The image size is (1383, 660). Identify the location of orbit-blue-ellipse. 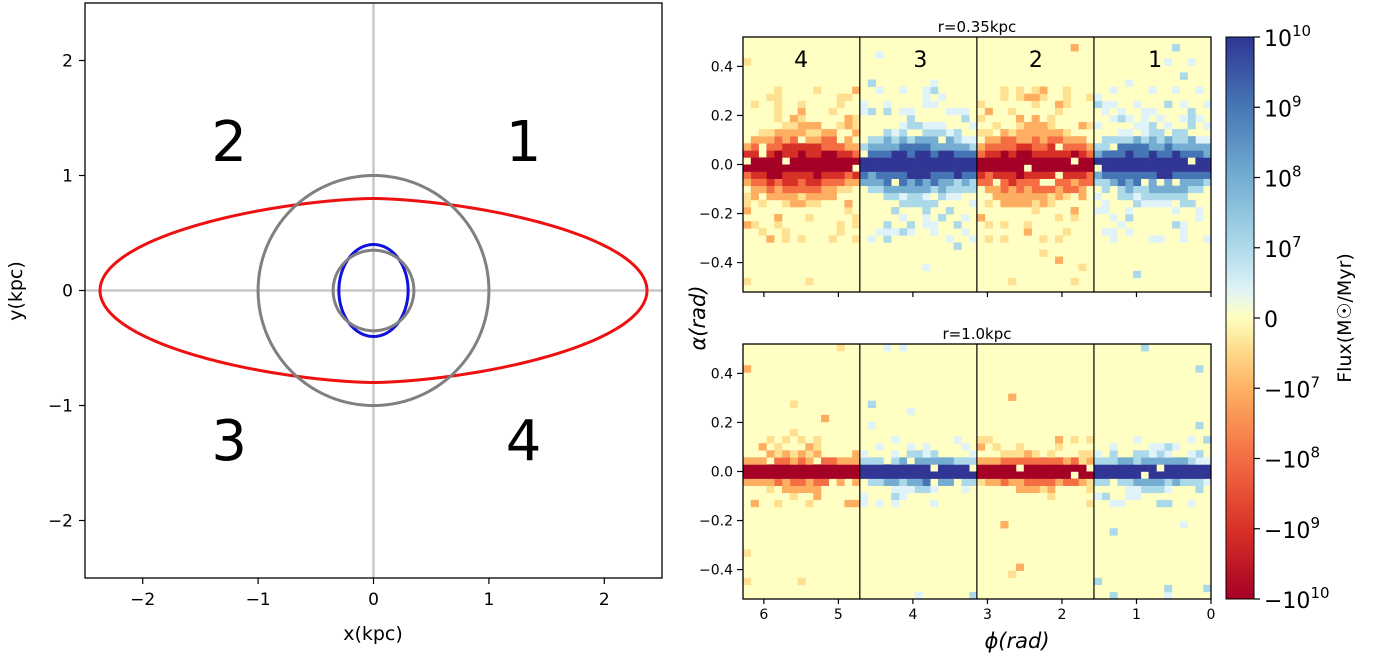
(373, 290).